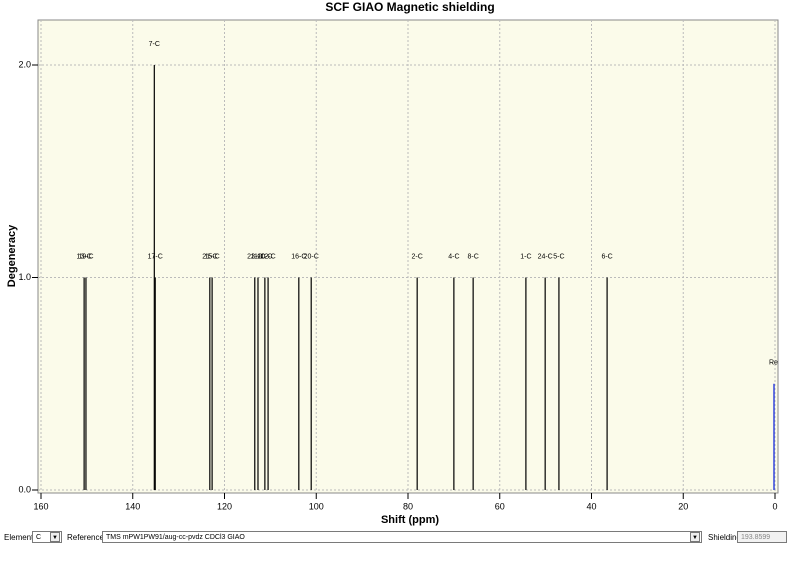 This screenshot has width=794, height=564. What do you see at coordinates (254, 256) in the screenshot?
I see `peak-label: 23-C` at bounding box center [254, 256].